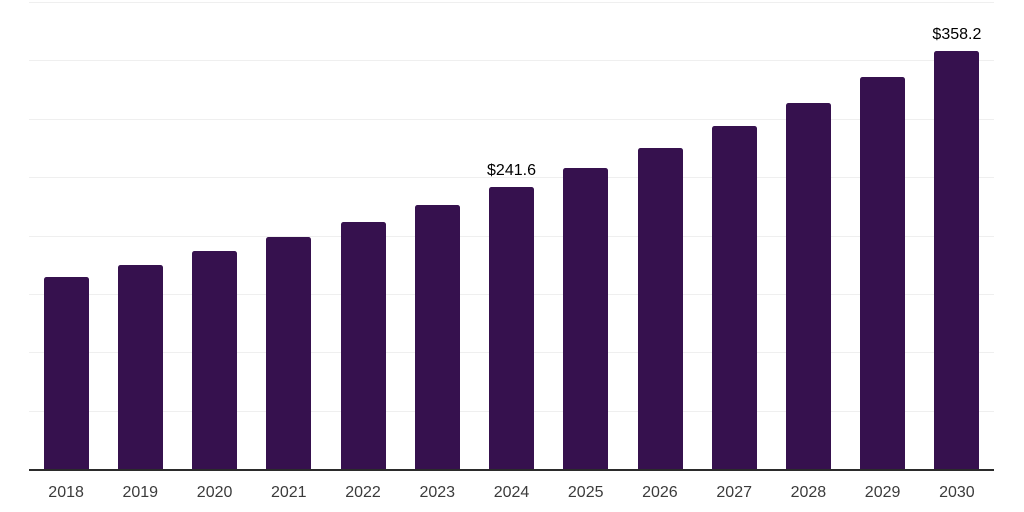  Describe the element at coordinates (140, 492) in the screenshot. I see `x-tick-label-2019: 2019` at that location.